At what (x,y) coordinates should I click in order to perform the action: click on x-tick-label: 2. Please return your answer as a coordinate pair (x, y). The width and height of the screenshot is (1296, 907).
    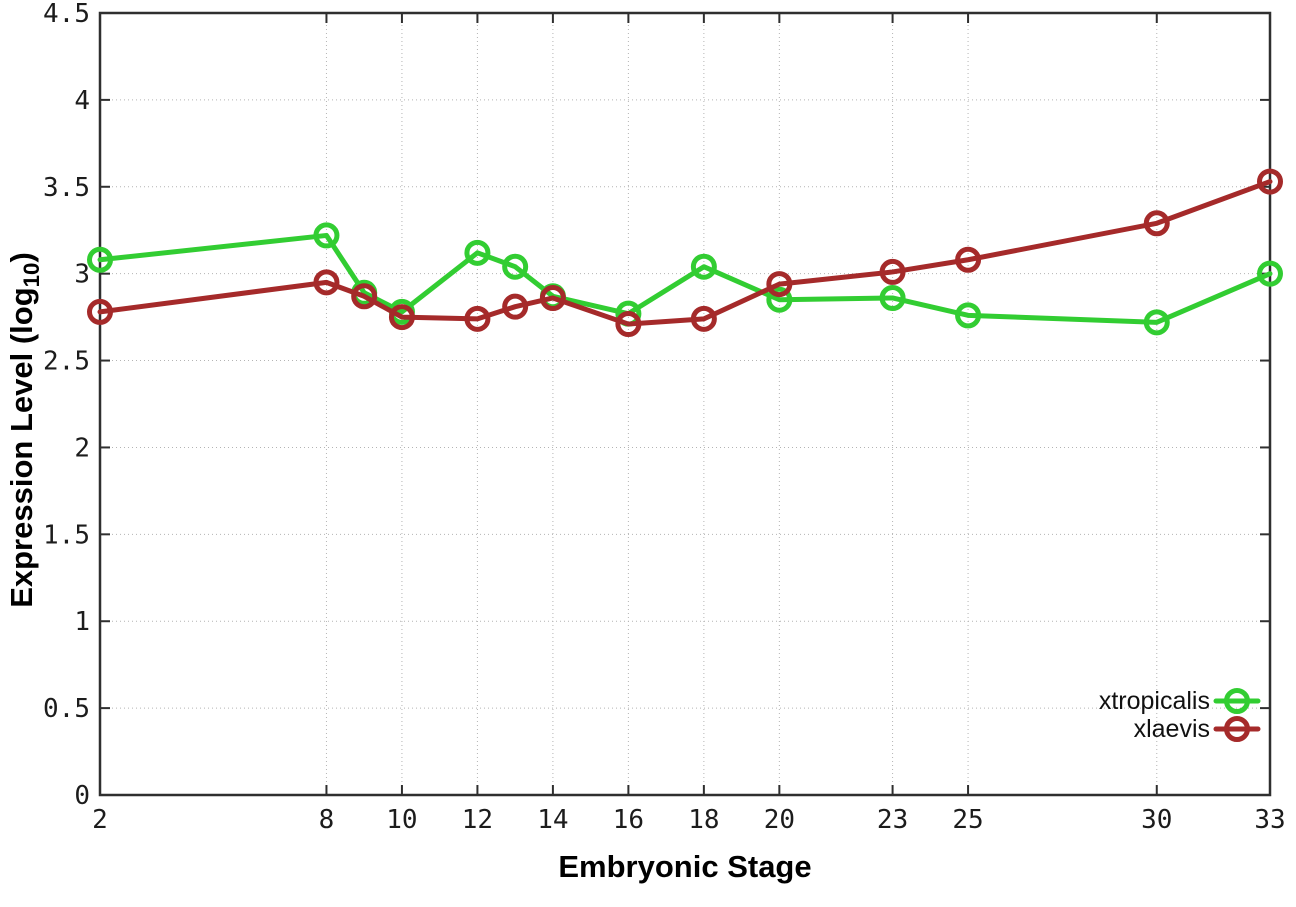
    Looking at the image, I should click on (100, 820).